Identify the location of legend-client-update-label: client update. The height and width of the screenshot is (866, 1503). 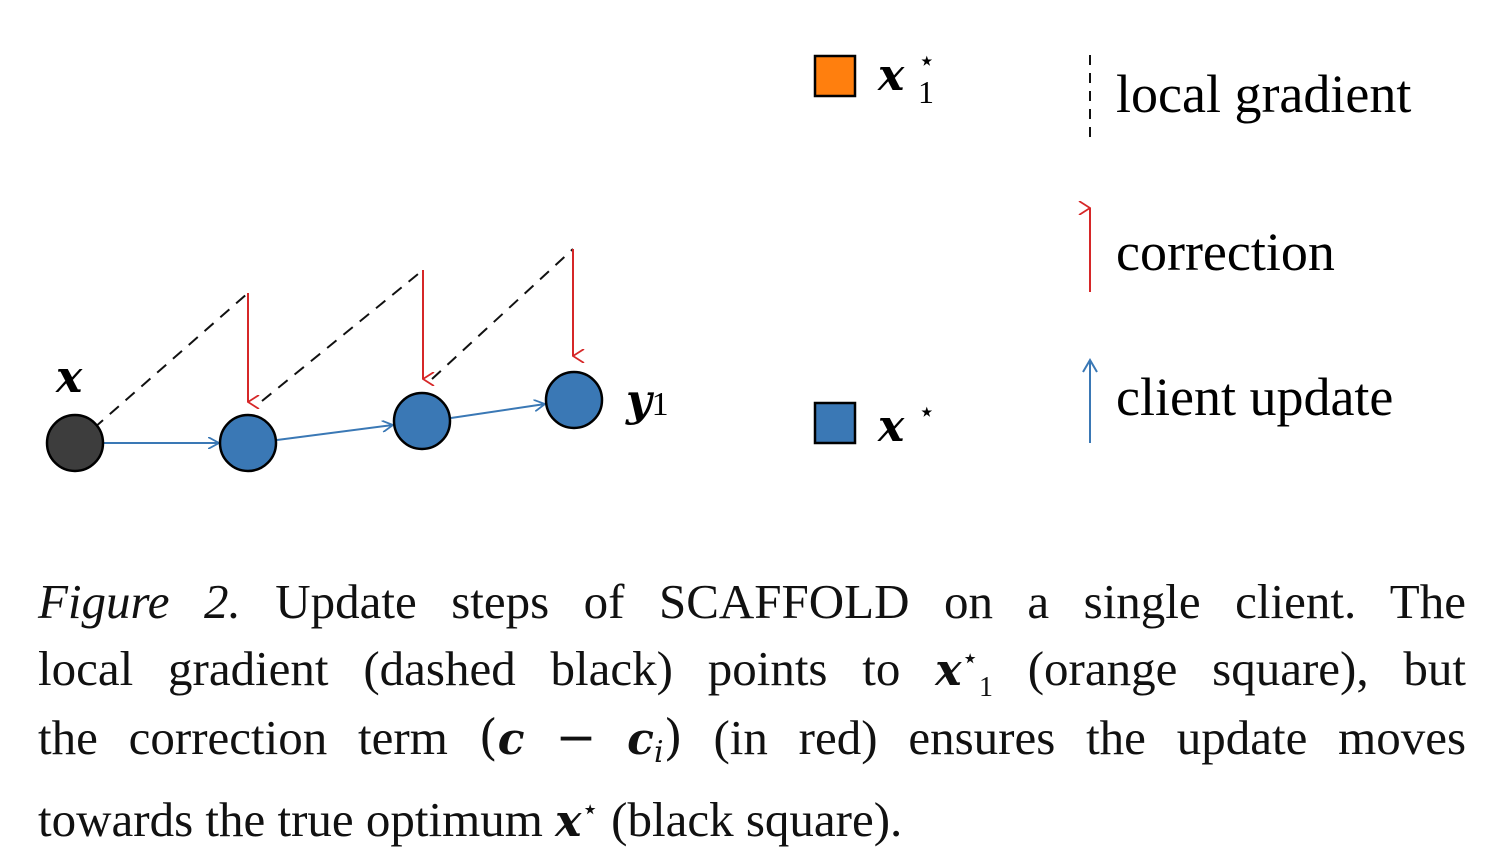
(1254, 397).